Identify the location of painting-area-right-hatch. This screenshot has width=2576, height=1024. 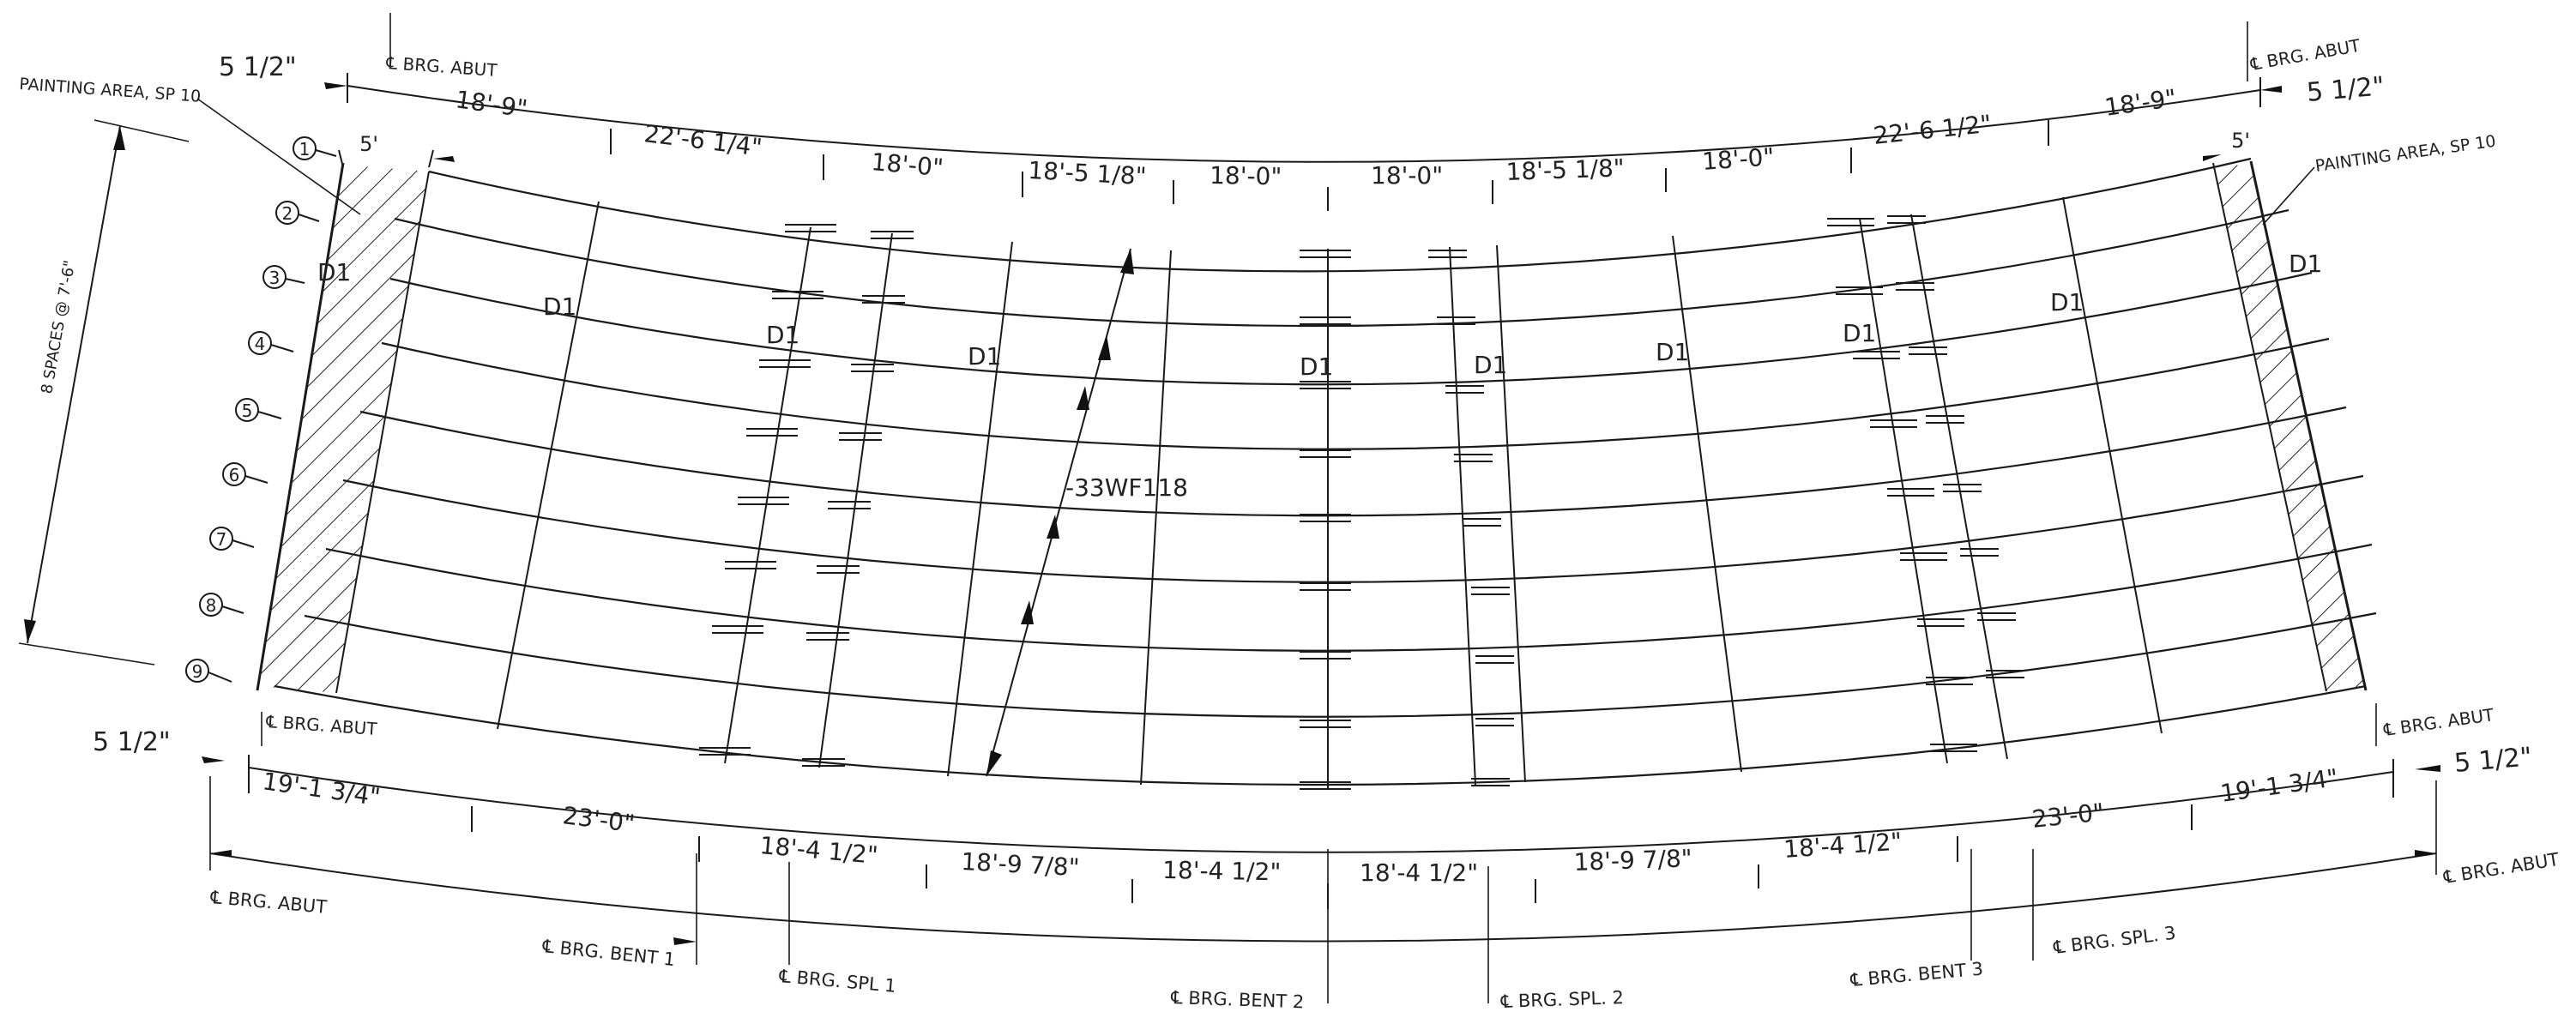
(2289, 427).